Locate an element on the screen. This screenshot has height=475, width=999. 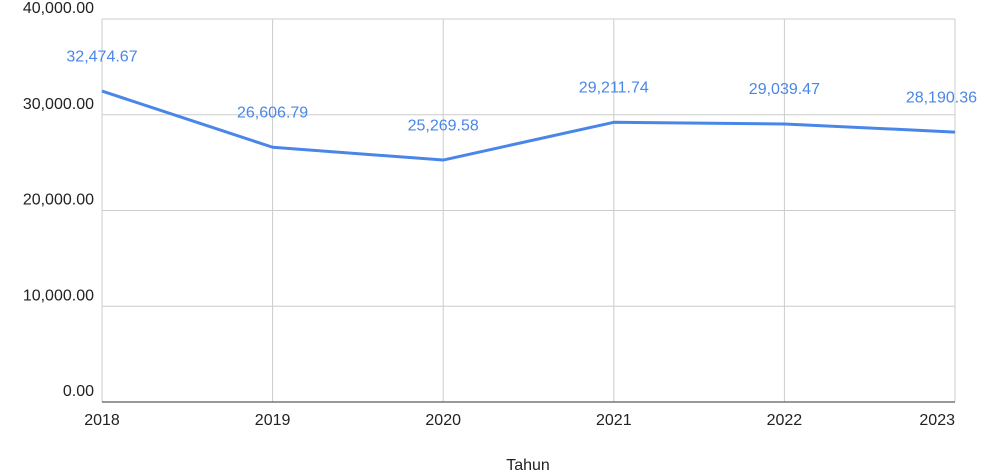
data-label: 26,606.79 is located at coordinates (272, 112).